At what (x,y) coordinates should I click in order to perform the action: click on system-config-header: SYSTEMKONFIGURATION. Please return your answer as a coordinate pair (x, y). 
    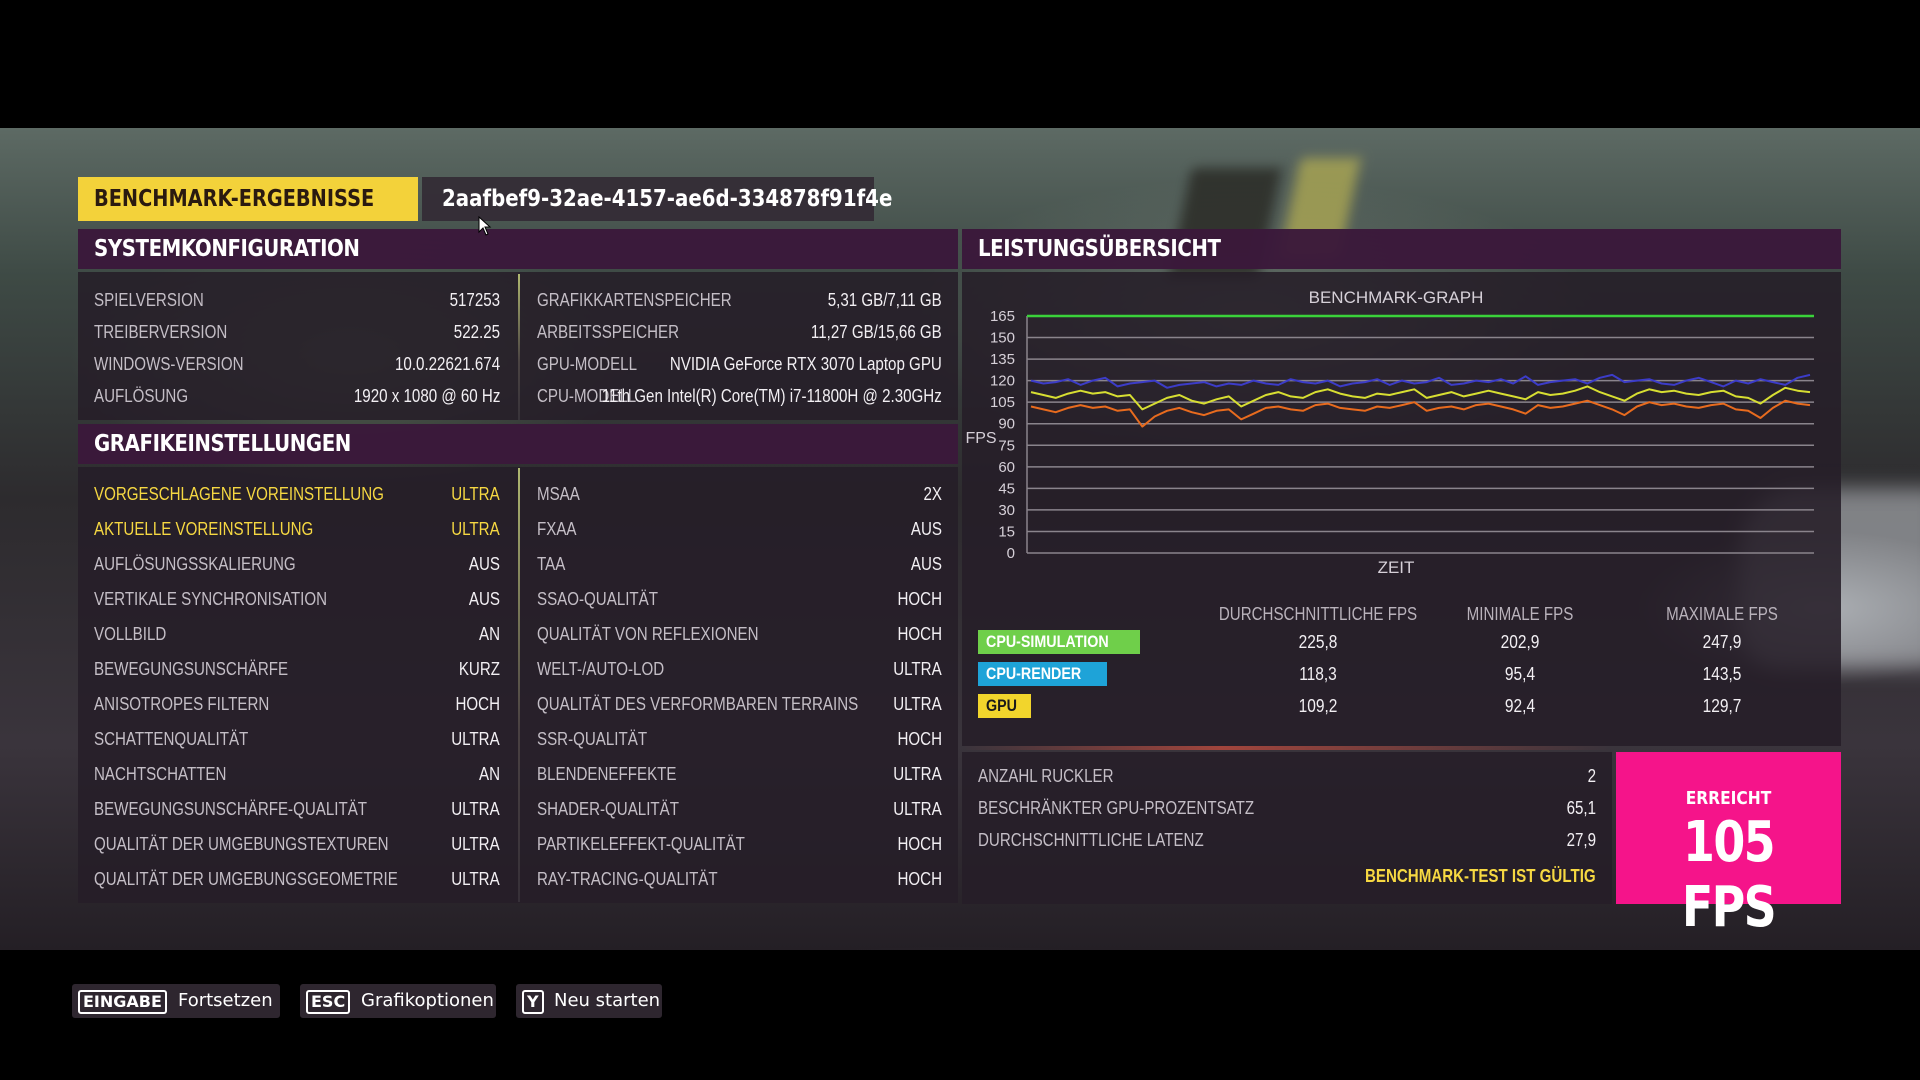
    Looking at the image, I should click on (518, 249).